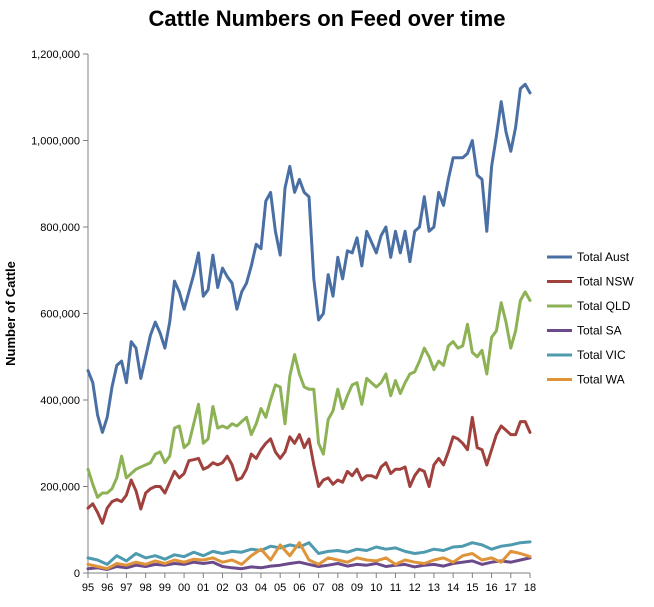  I want to click on y-tick-label: 400,000, so click(60, 401).